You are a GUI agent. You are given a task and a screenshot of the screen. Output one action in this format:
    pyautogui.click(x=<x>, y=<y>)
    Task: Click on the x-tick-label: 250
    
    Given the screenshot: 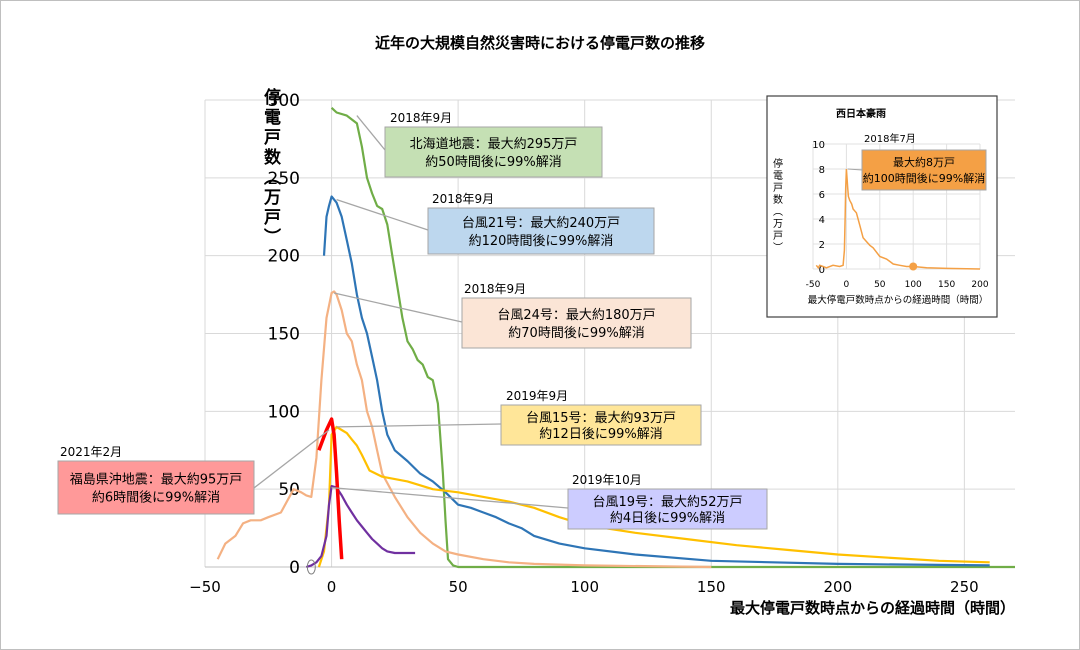 What is the action you would take?
    pyautogui.click(x=964, y=587)
    